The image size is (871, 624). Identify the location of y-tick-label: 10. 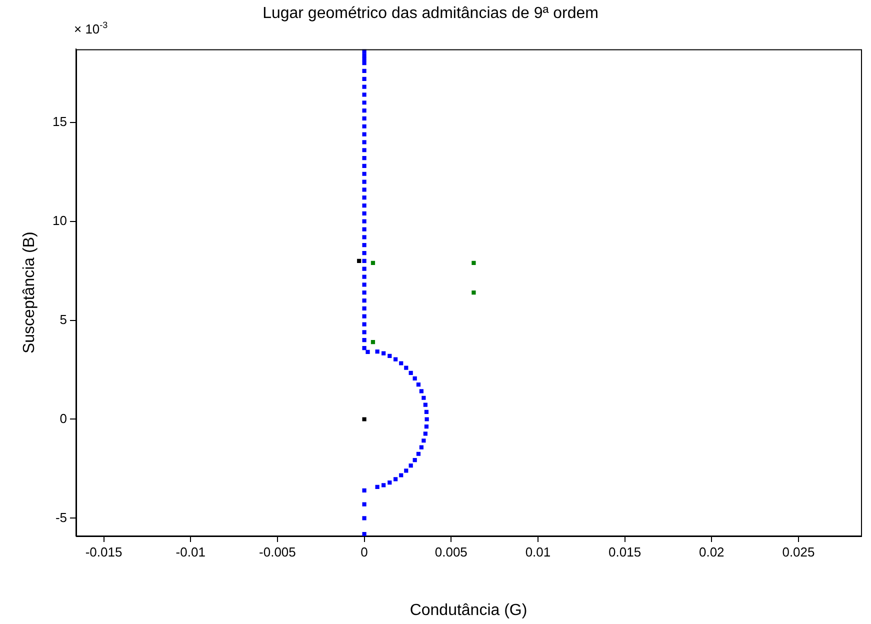
(59, 220).